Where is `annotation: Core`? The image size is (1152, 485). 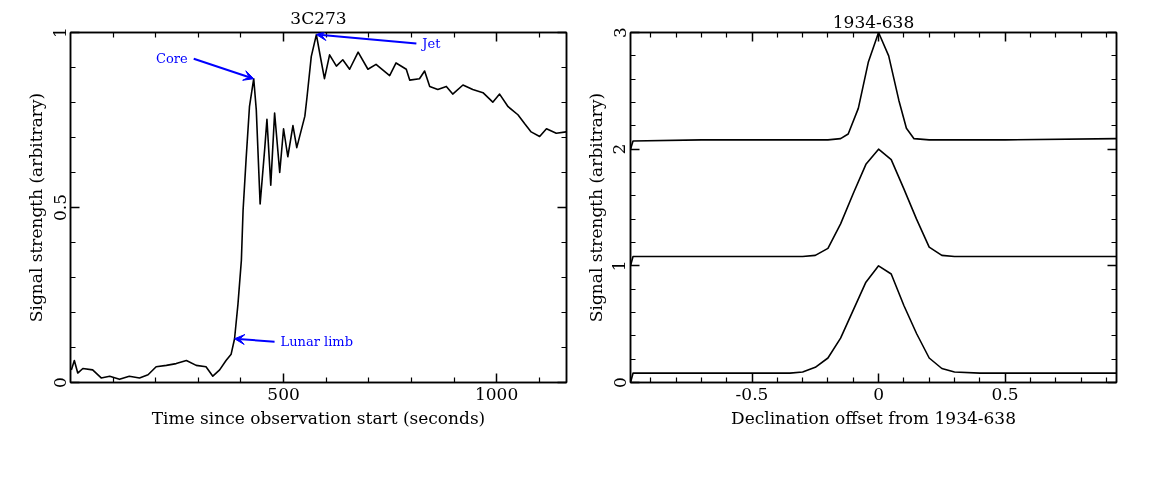 annotation: Core is located at coordinates (172, 59).